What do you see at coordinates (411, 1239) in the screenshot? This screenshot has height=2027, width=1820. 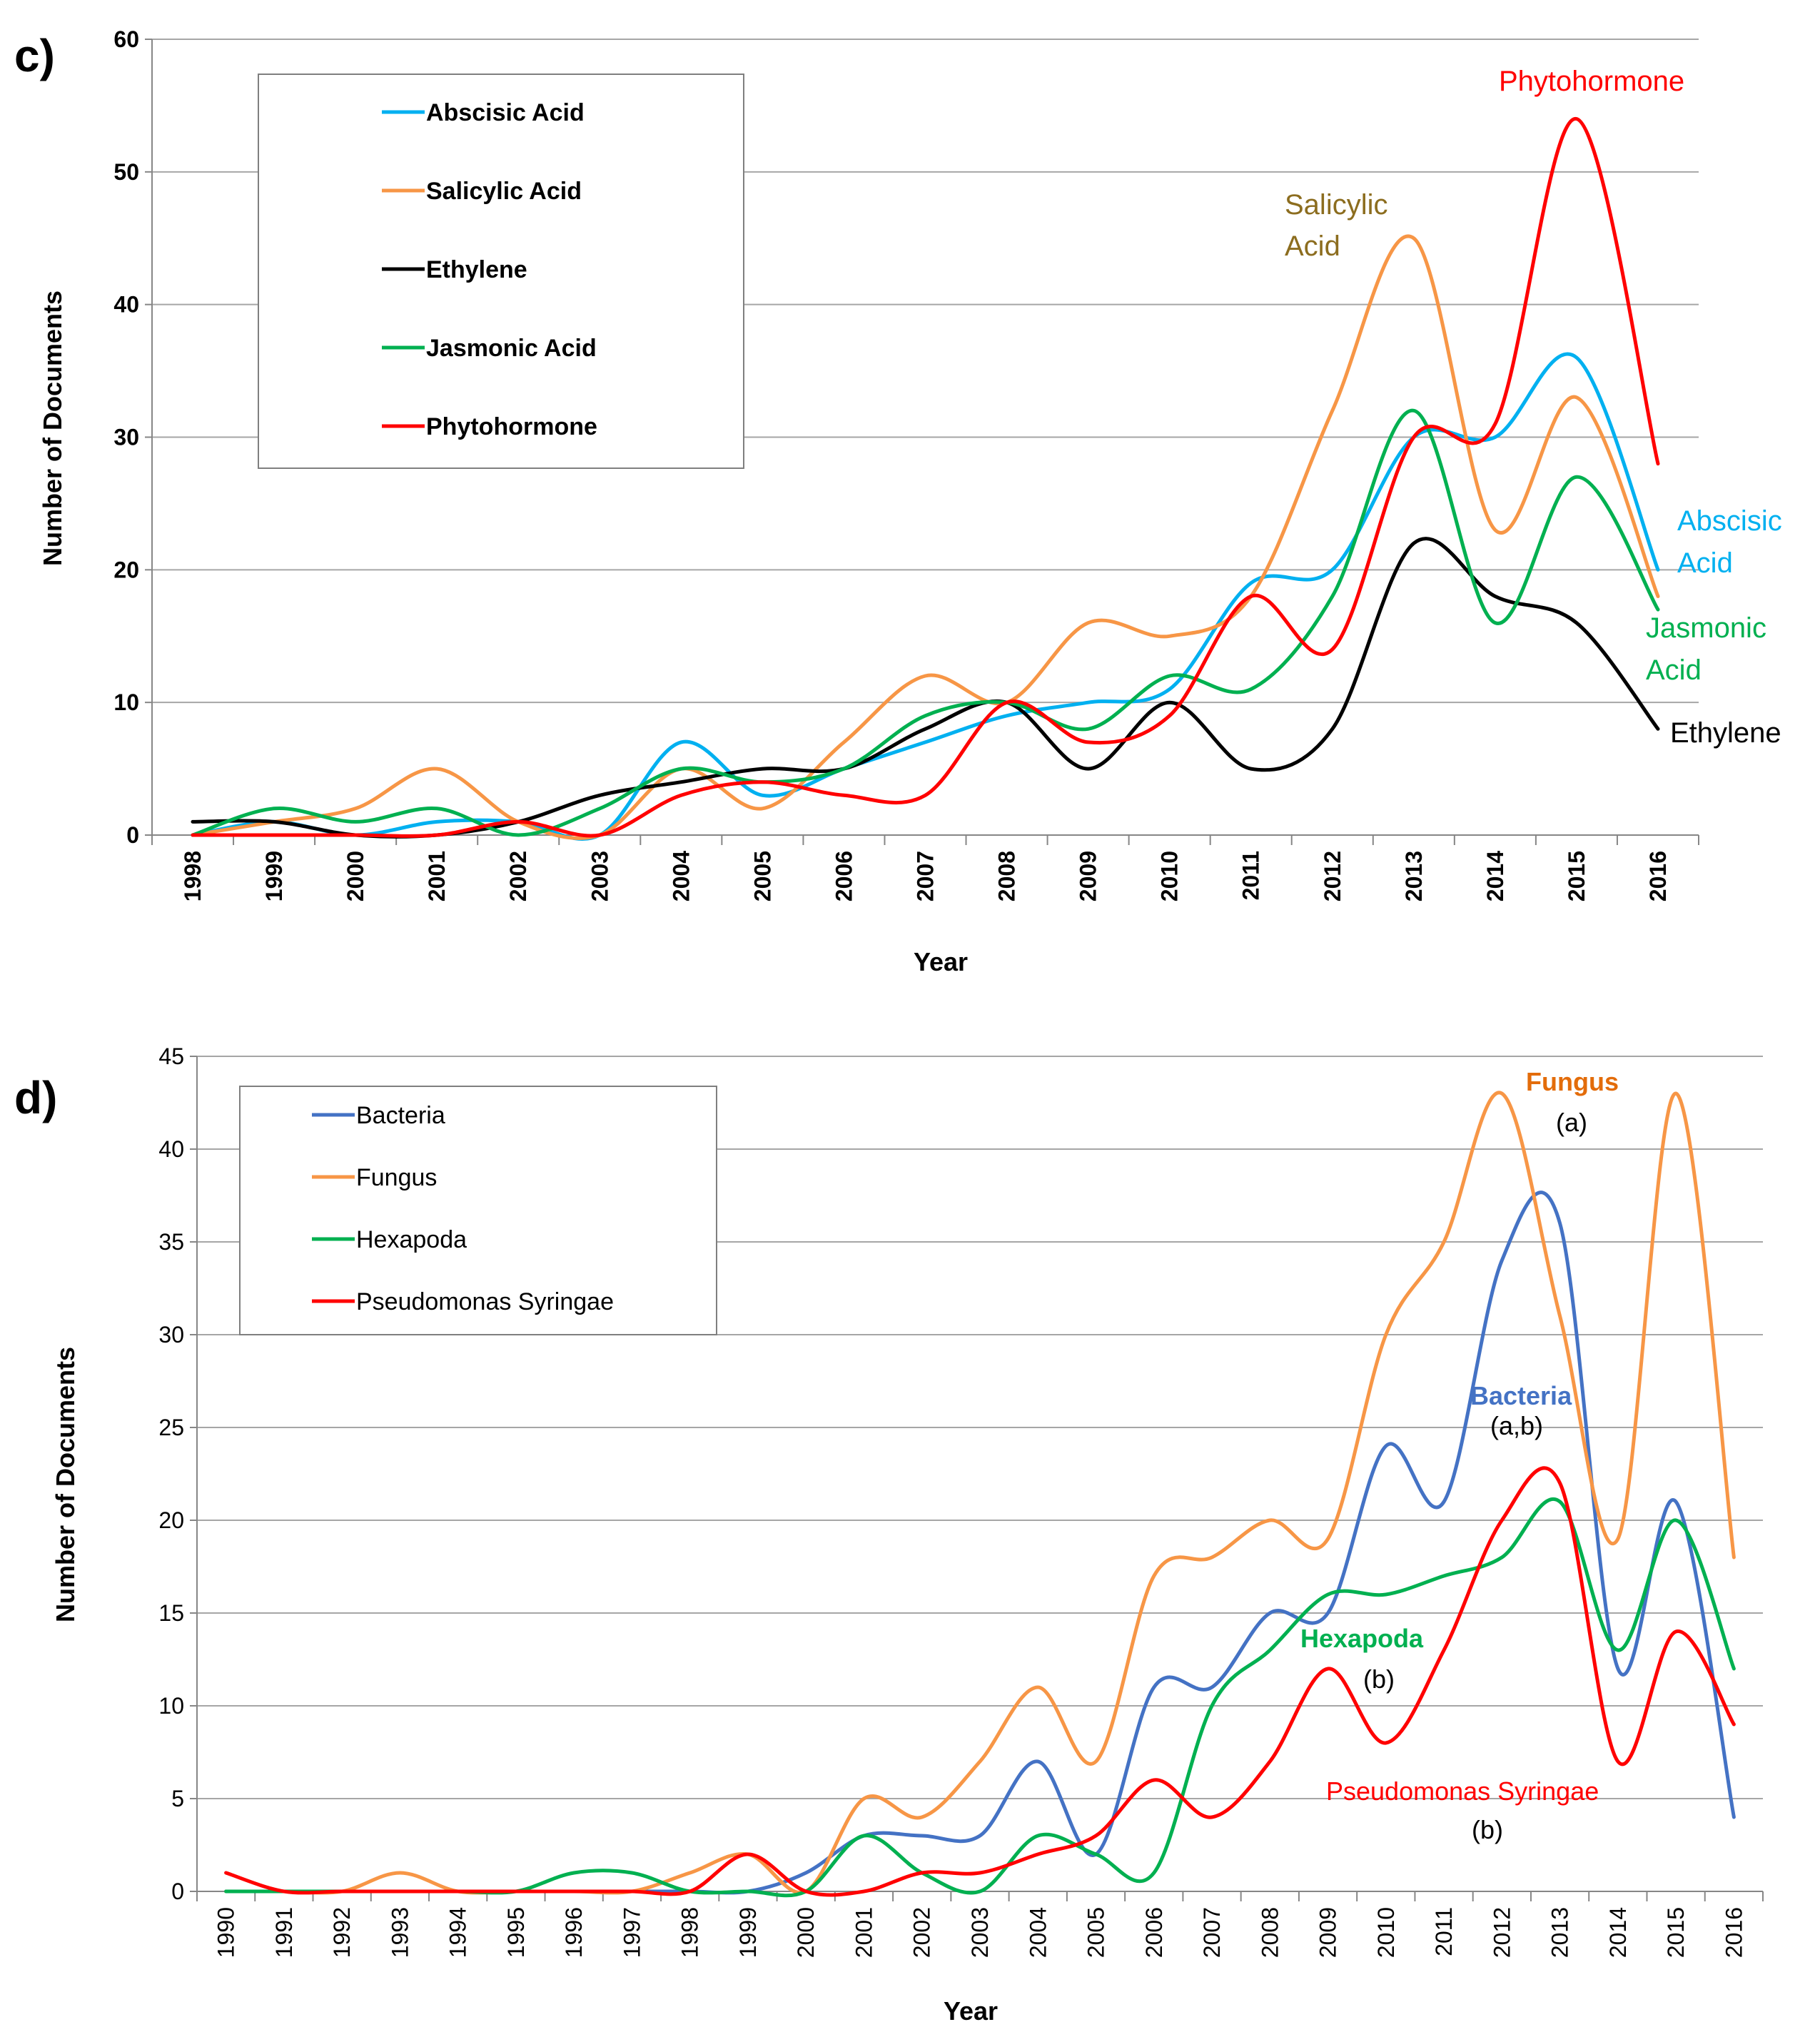 I see `legend-label-hexapoda: Hexapoda` at bounding box center [411, 1239].